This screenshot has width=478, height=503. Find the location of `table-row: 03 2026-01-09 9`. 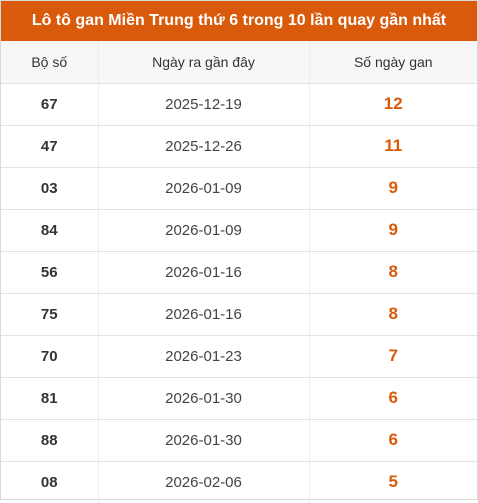

table-row: 03 2026-01-09 9 is located at coordinates (239, 188).